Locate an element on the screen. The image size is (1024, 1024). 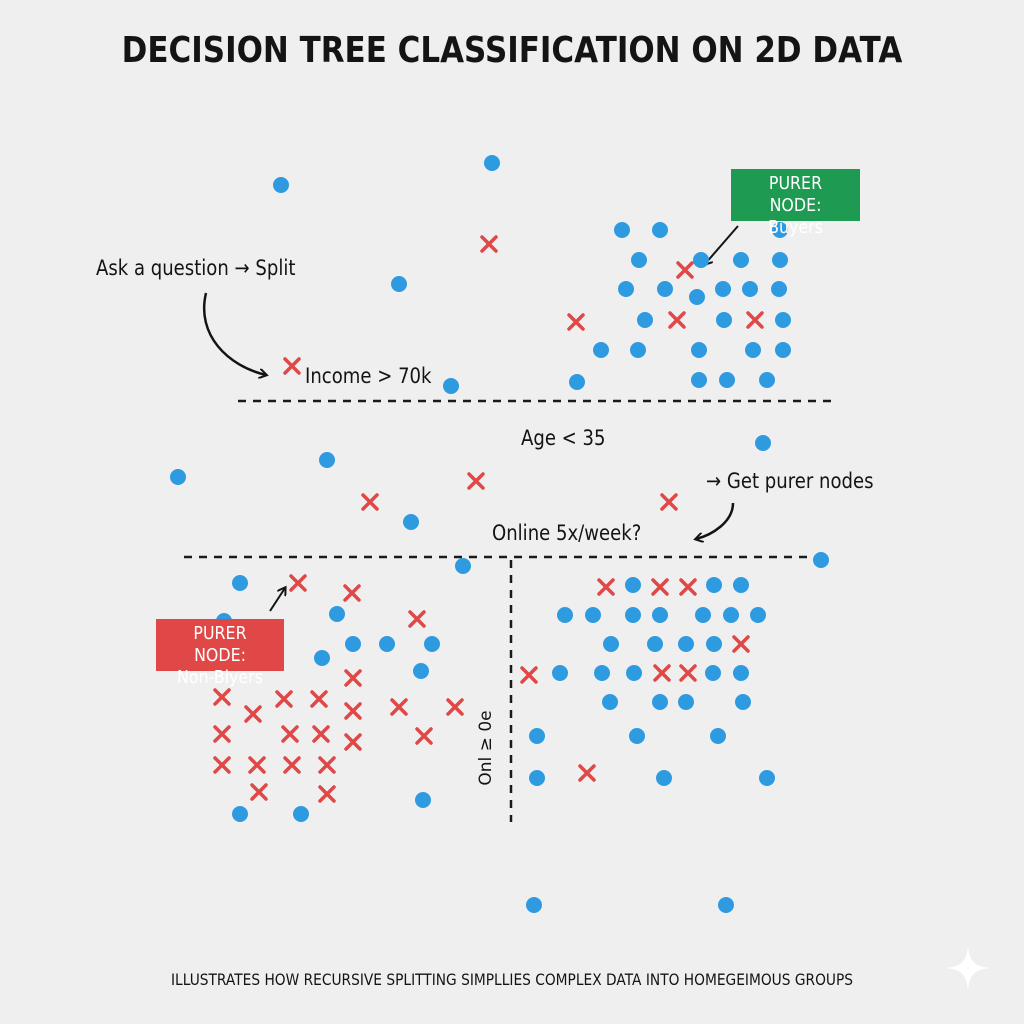
badge-buyers: PURER NODE: Buyers is located at coordinates (795, 203).